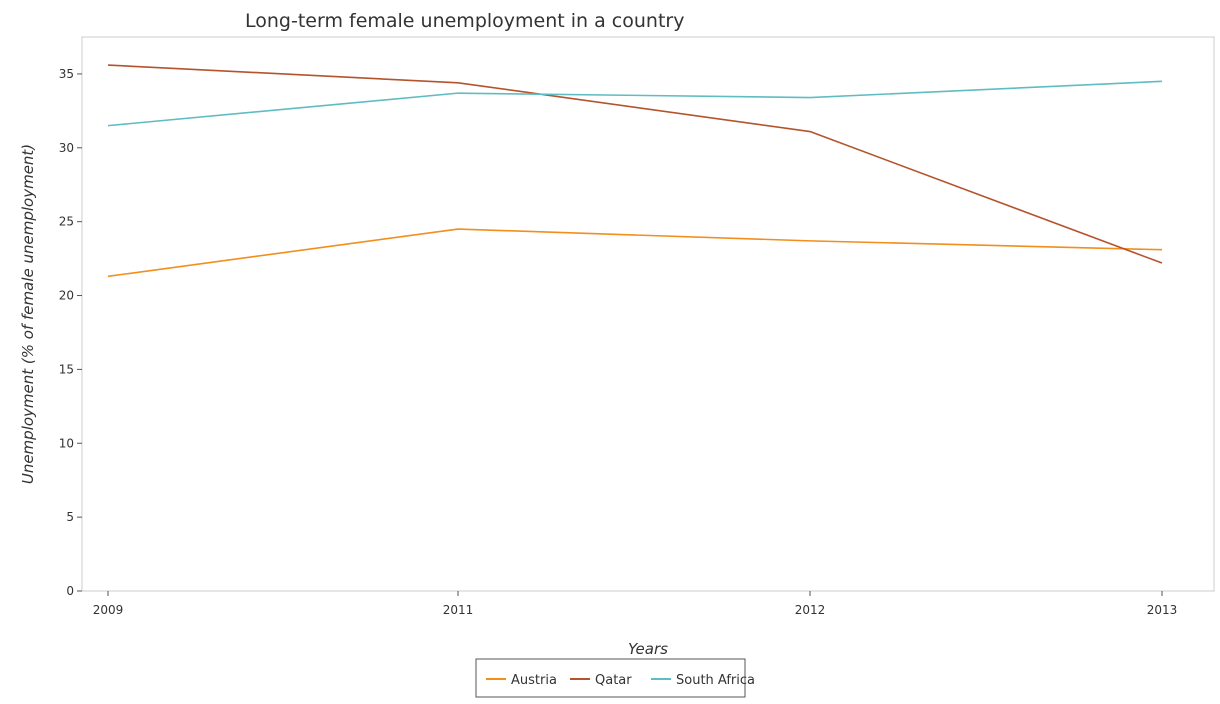  I want to click on x-axis-ticks: 2009 2011 2012 2013, so click(635, 604).